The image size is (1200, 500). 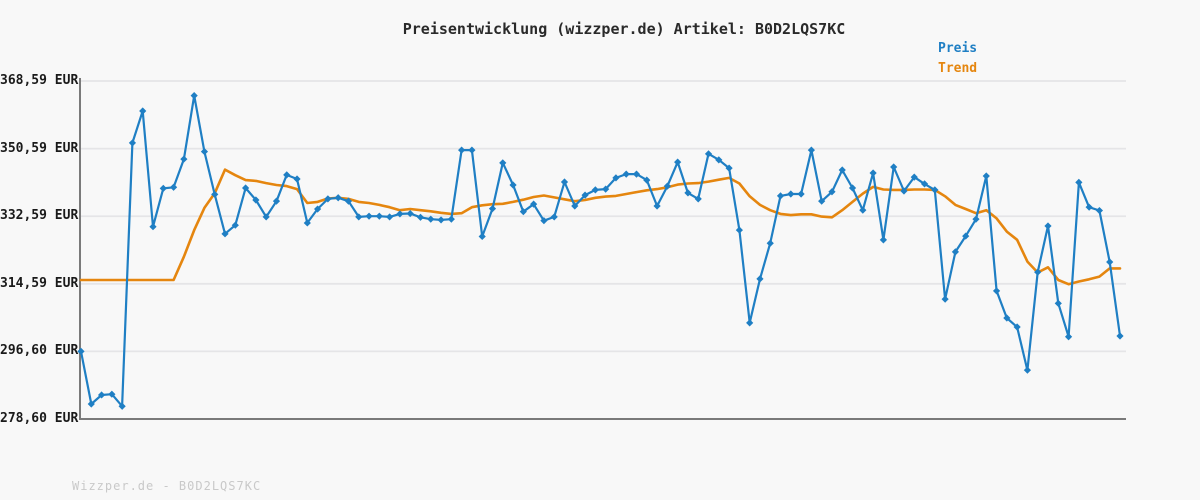 I want to click on y-tick-label: 368,59 EUR, so click(x=39, y=80).